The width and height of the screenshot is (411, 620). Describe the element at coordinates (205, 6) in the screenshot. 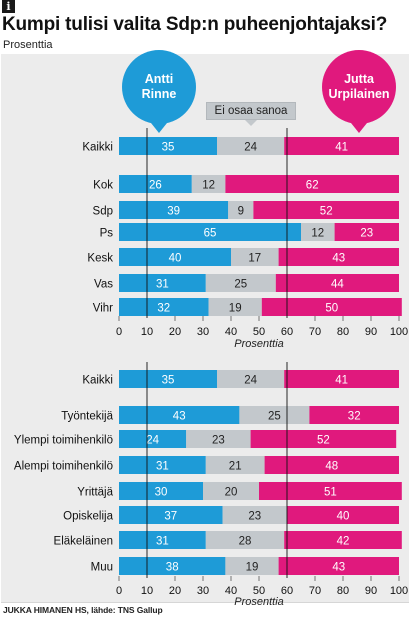

I see `top-bar: i` at that location.